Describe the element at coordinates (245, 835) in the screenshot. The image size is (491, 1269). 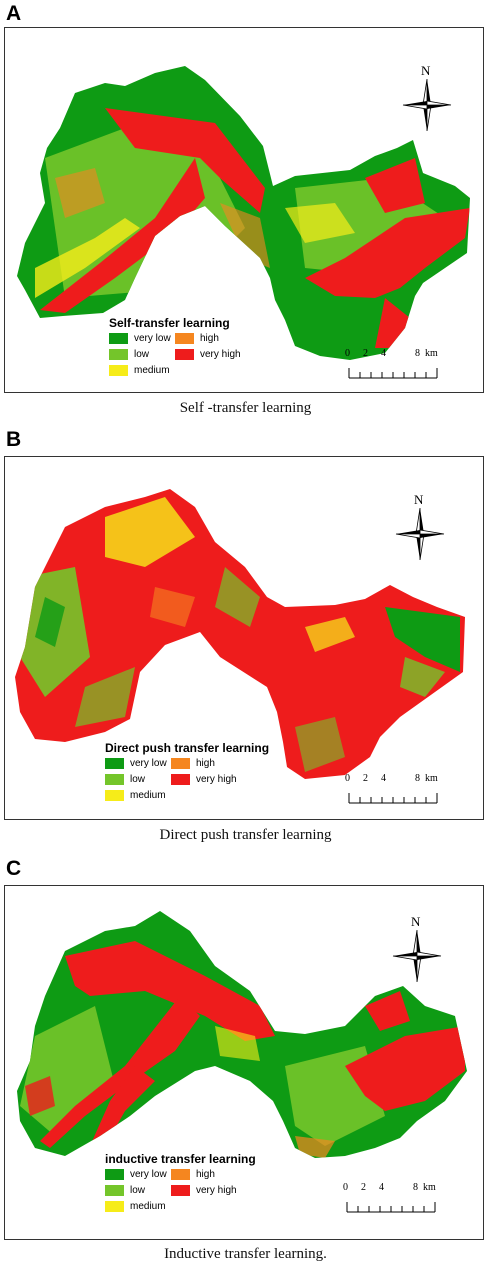
I see `panel-b-caption: Direct push transfer learning` at that location.